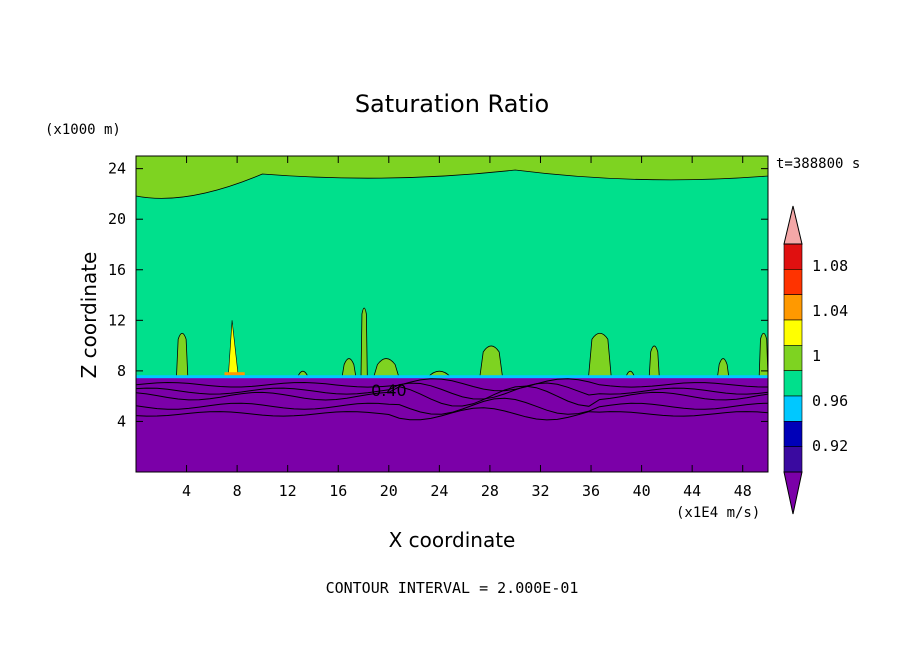 Image resolution: width=904 pixels, height=654 pixels. What do you see at coordinates (591, 491) in the screenshot?
I see `x-tick-label: 36` at bounding box center [591, 491].